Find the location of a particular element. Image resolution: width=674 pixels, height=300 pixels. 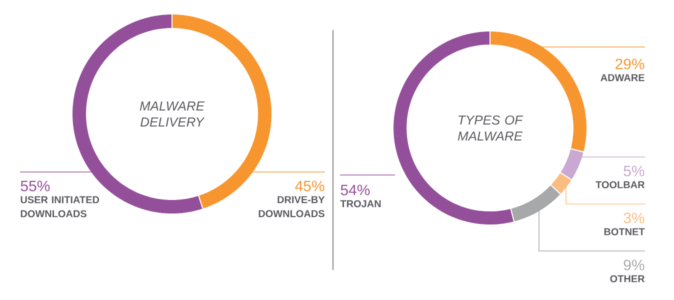

slice-label: TOOLBAR is located at coordinates (620, 184).